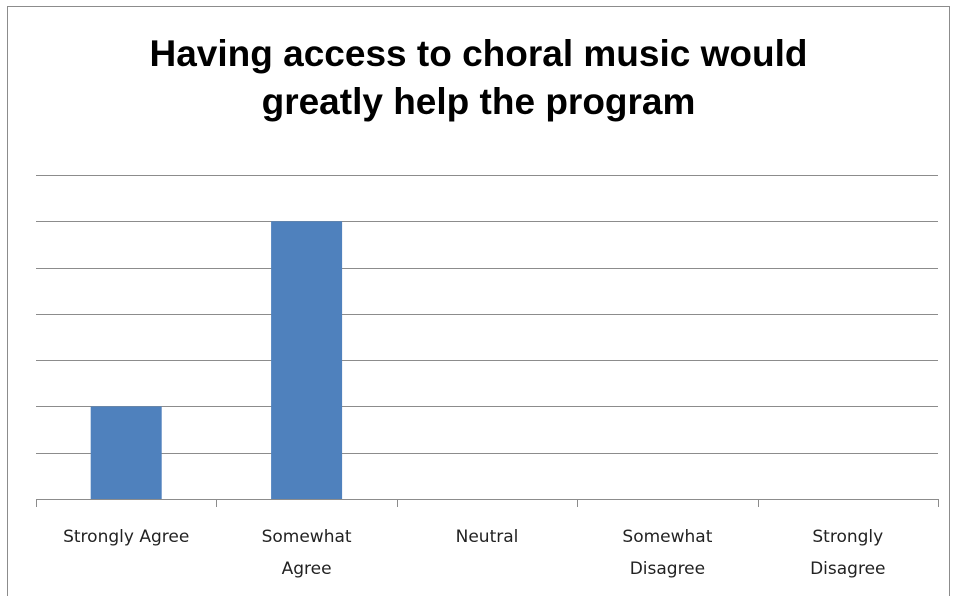 The image size is (957, 597). What do you see at coordinates (478, 101) in the screenshot?
I see `chart-title-line-2: greatly help the program` at bounding box center [478, 101].